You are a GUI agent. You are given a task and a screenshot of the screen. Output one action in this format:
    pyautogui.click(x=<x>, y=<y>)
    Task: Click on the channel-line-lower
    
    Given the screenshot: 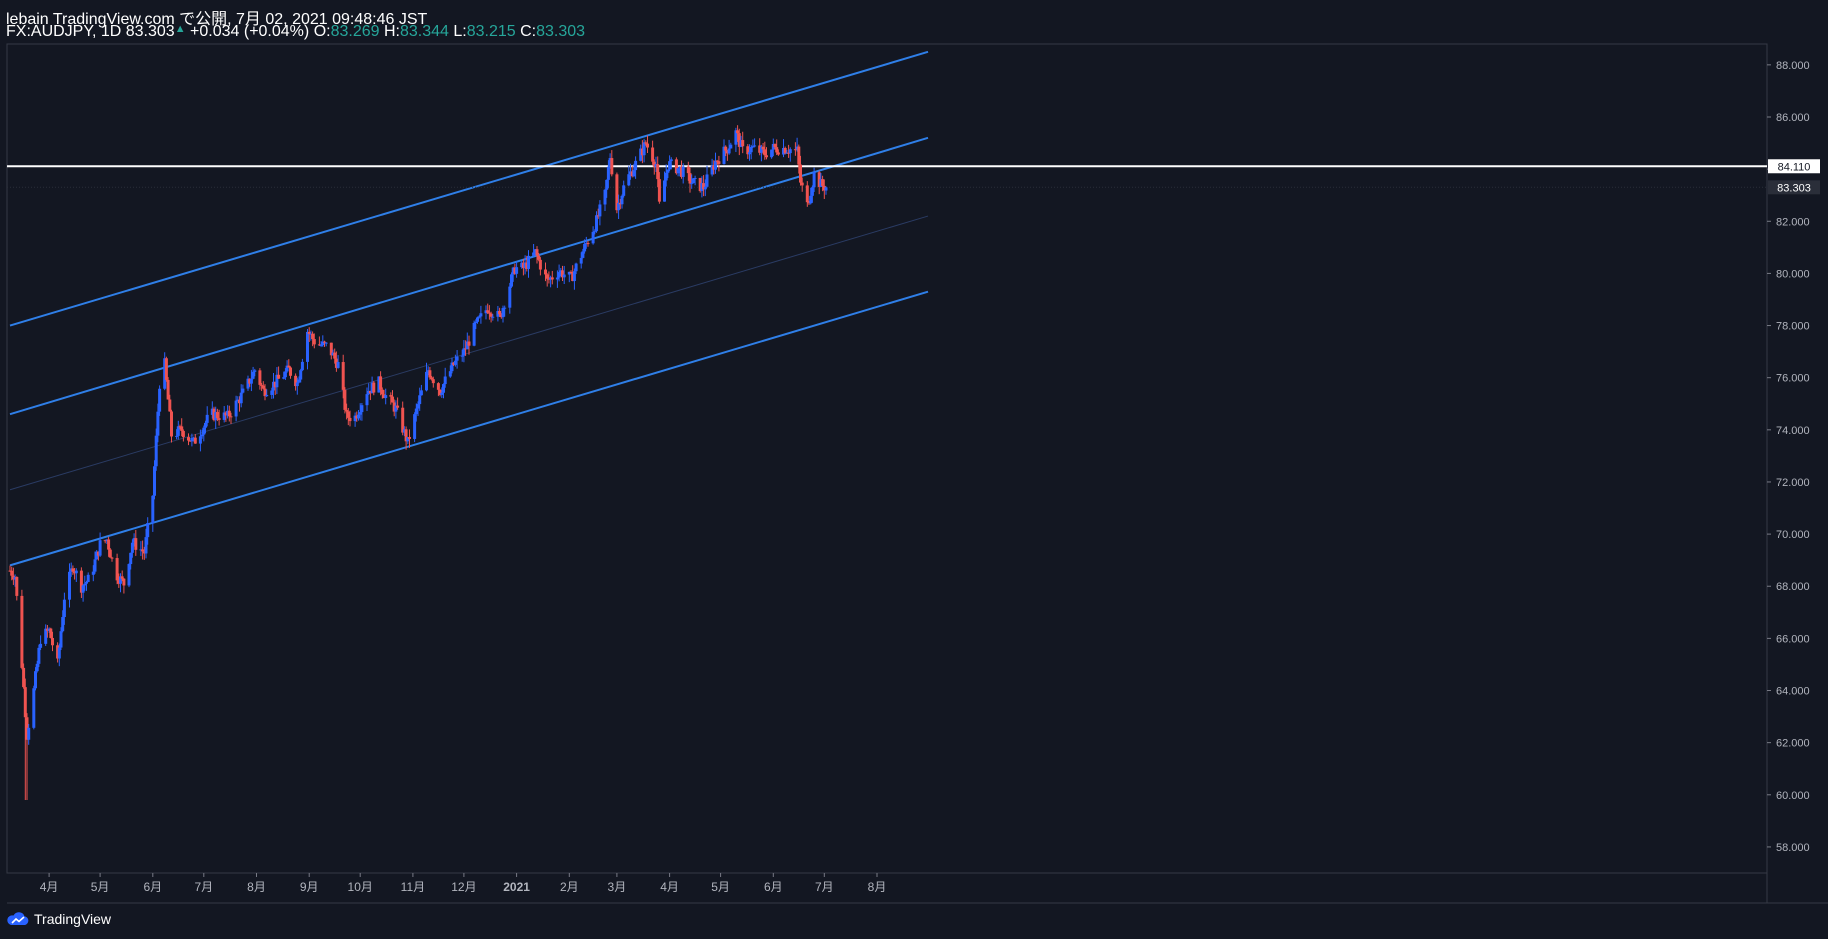 What is the action you would take?
    pyautogui.click(x=469, y=428)
    